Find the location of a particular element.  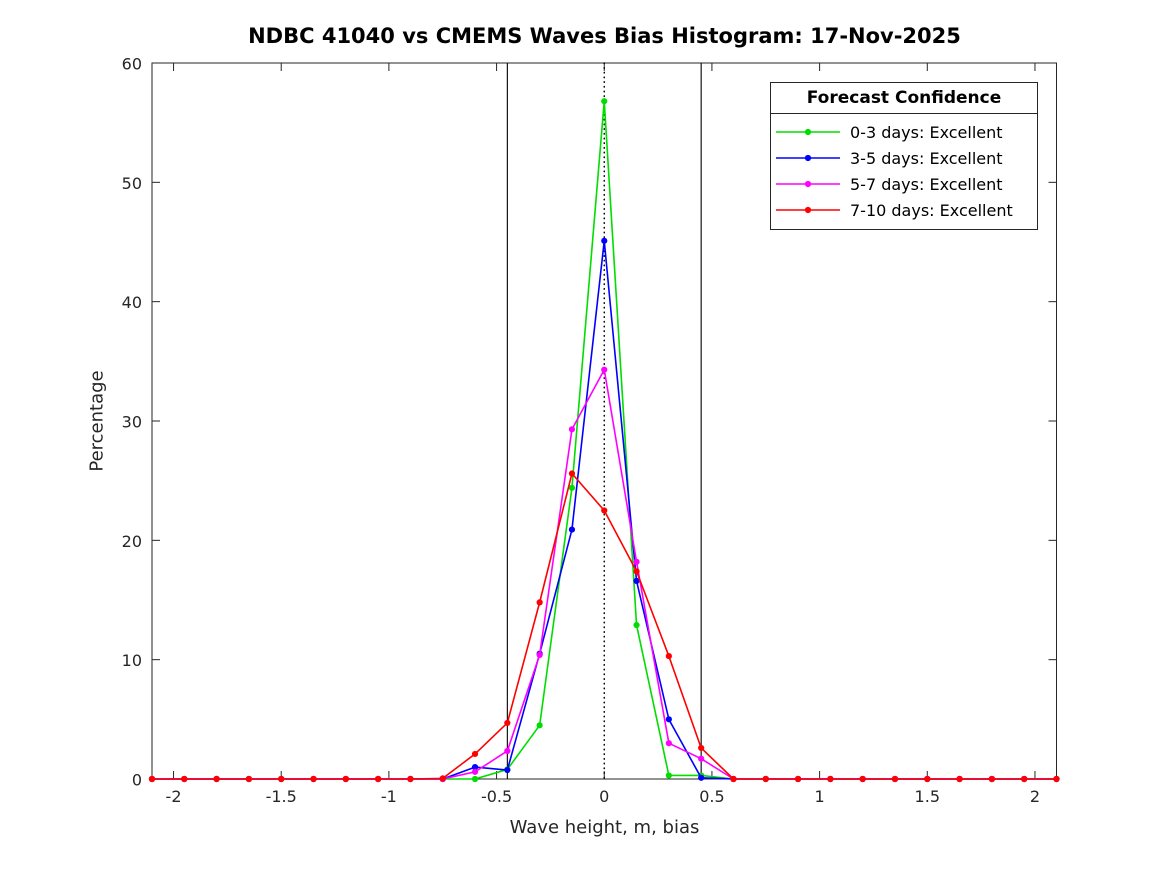

legend-item-label: 7-10 days: Excellent is located at coordinates (931, 210).